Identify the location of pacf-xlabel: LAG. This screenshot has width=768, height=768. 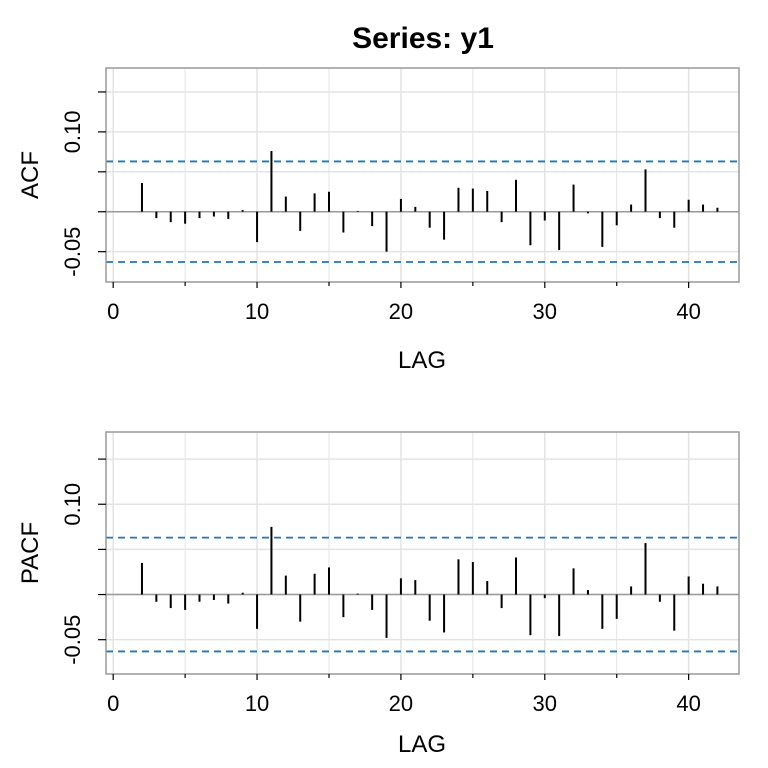
(422, 744).